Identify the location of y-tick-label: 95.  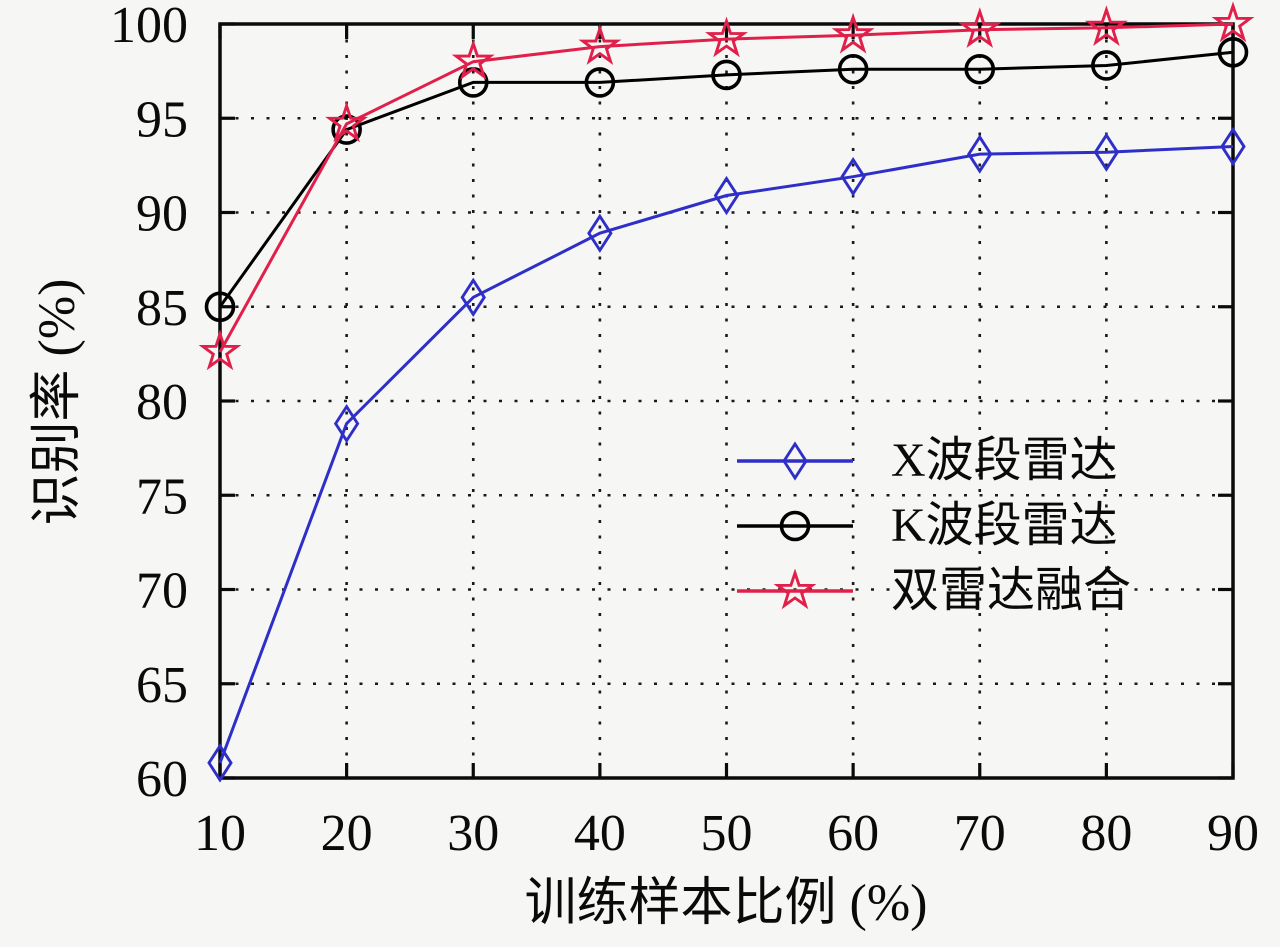
(162, 119).